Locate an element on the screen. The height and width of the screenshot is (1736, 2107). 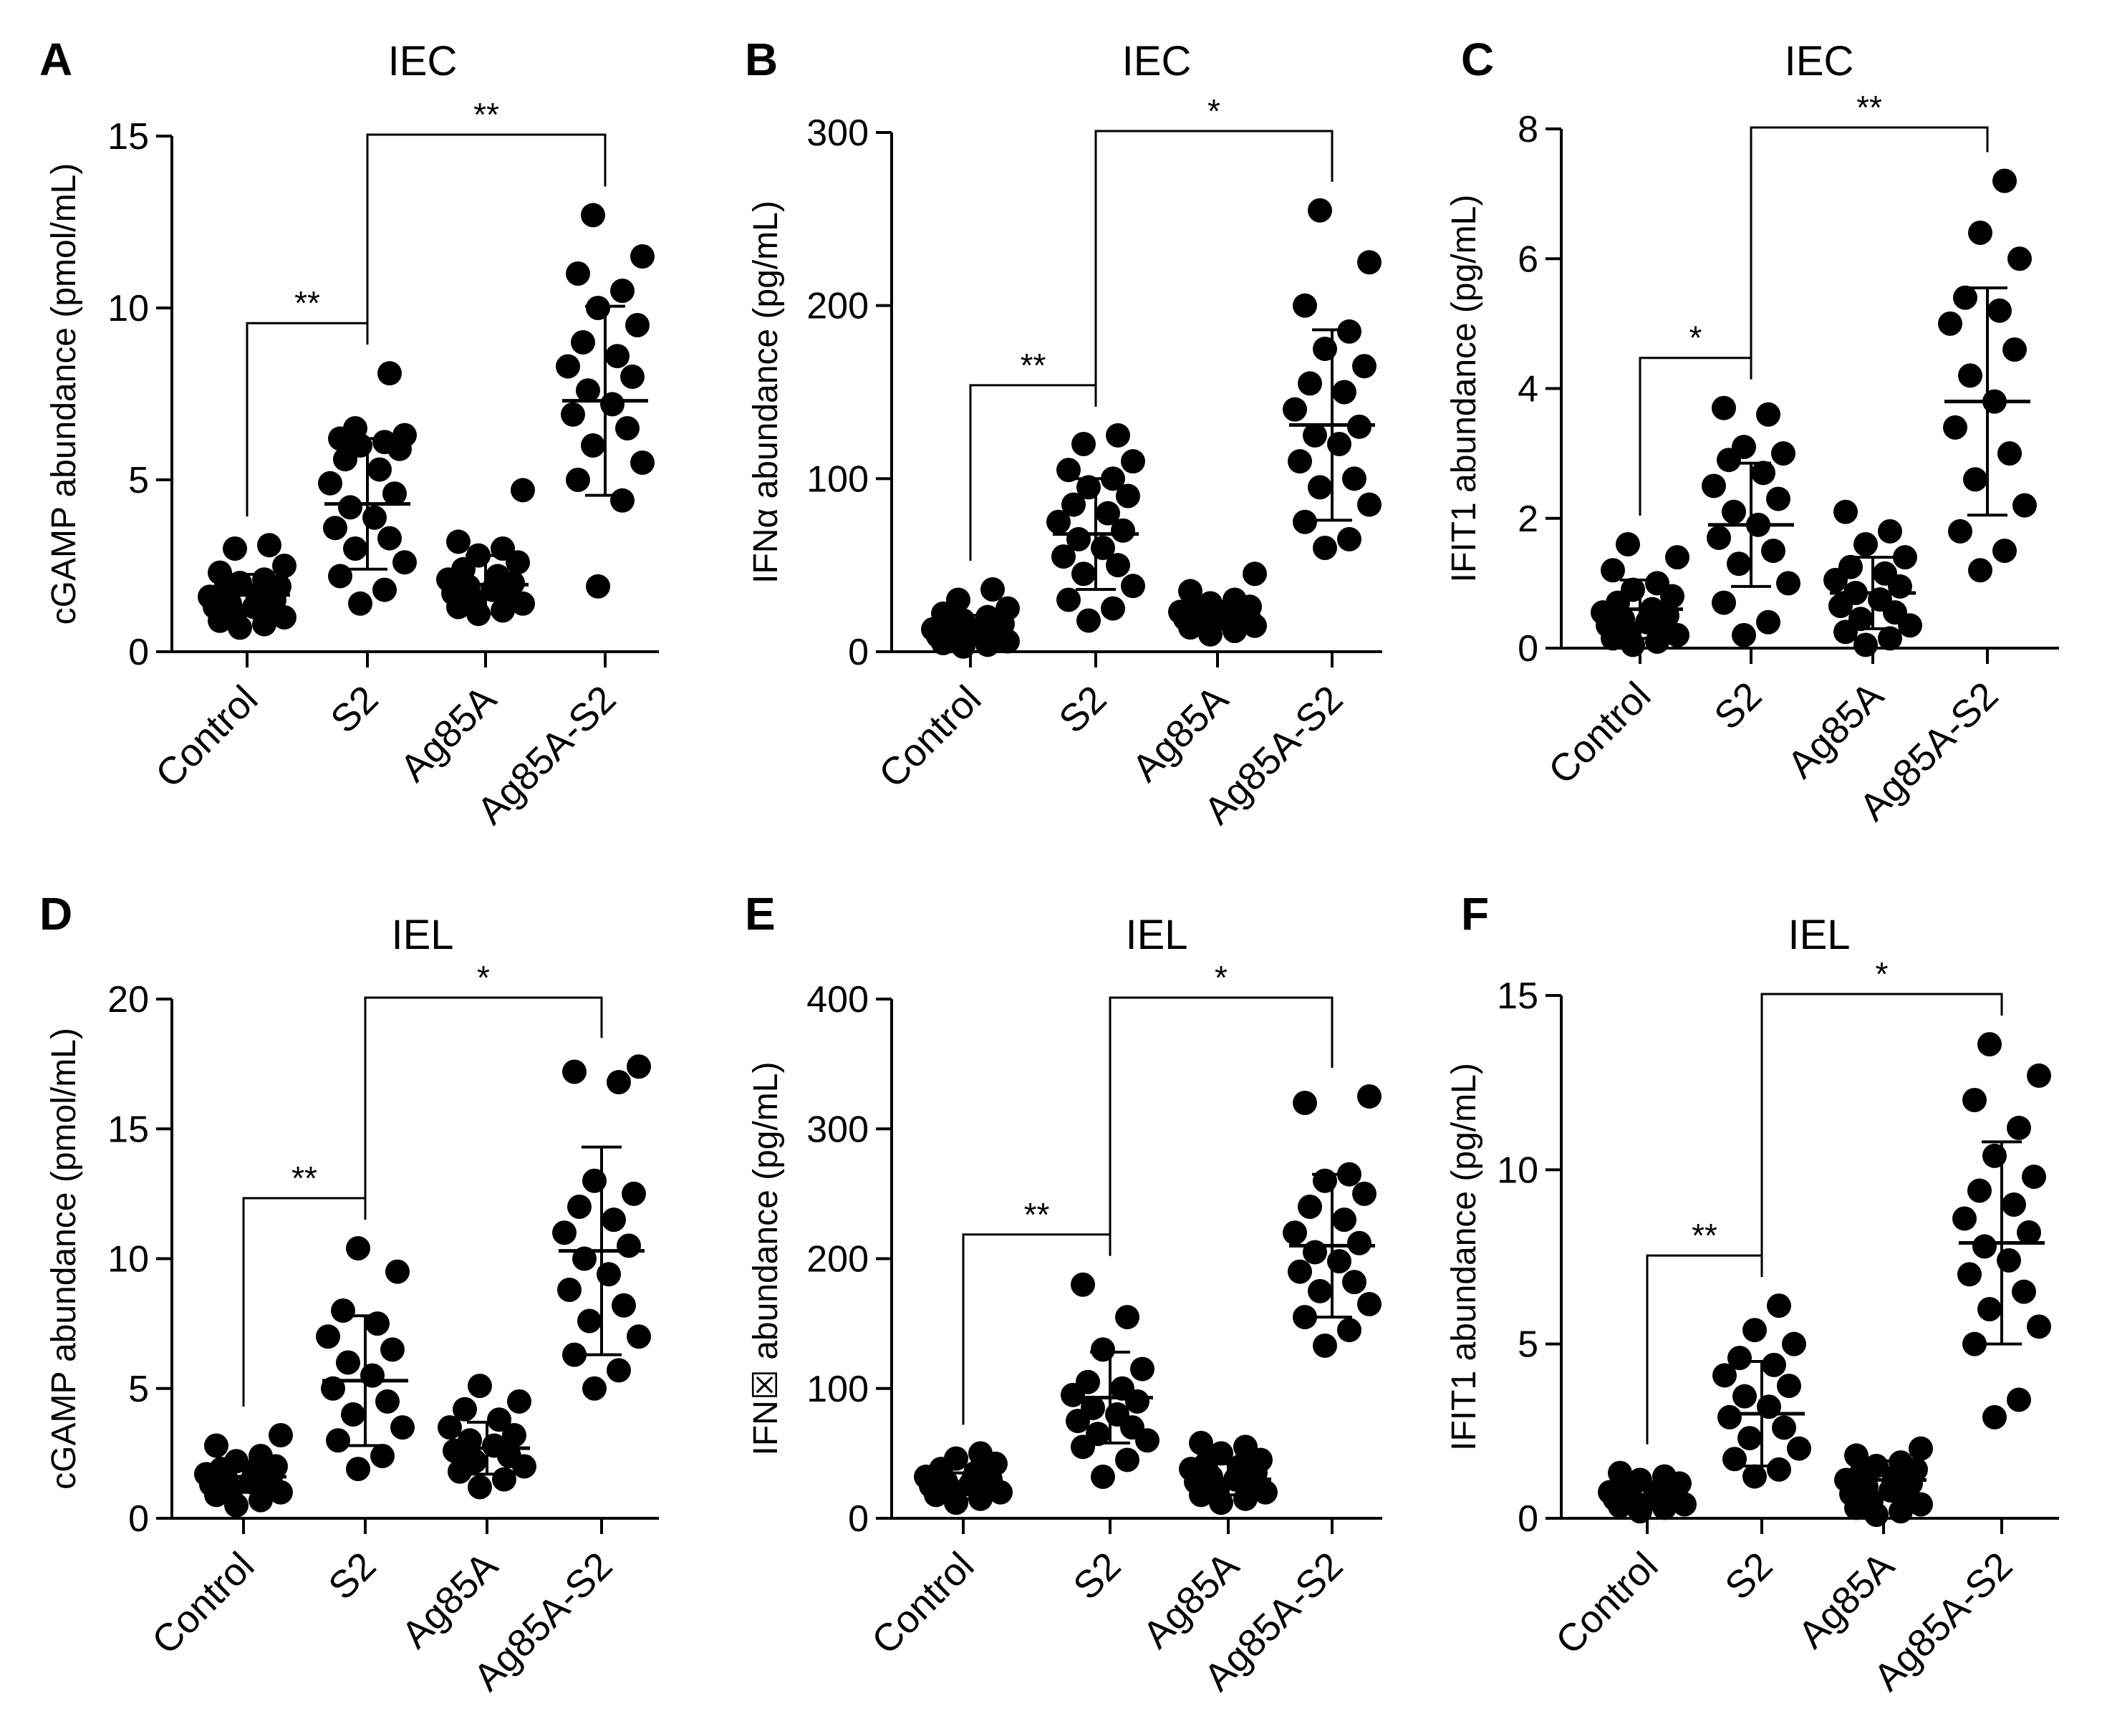
y-tick-label: 6 is located at coordinates (1528, 259).